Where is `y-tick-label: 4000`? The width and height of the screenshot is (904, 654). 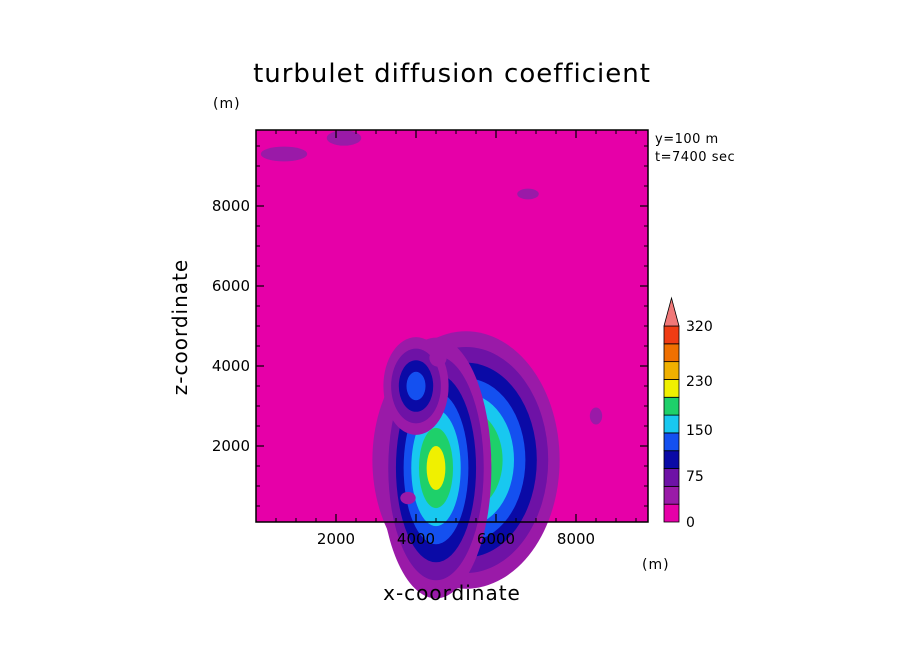
y-tick-label: 4000 is located at coordinates (231, 366).